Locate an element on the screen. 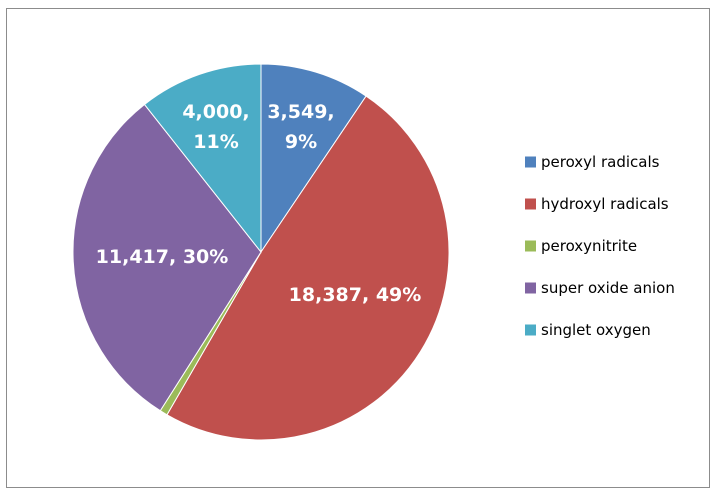 This screenshot has height=496, width=718. pie-slice-peroxyl-radicals is located at coordinates (313, 158).